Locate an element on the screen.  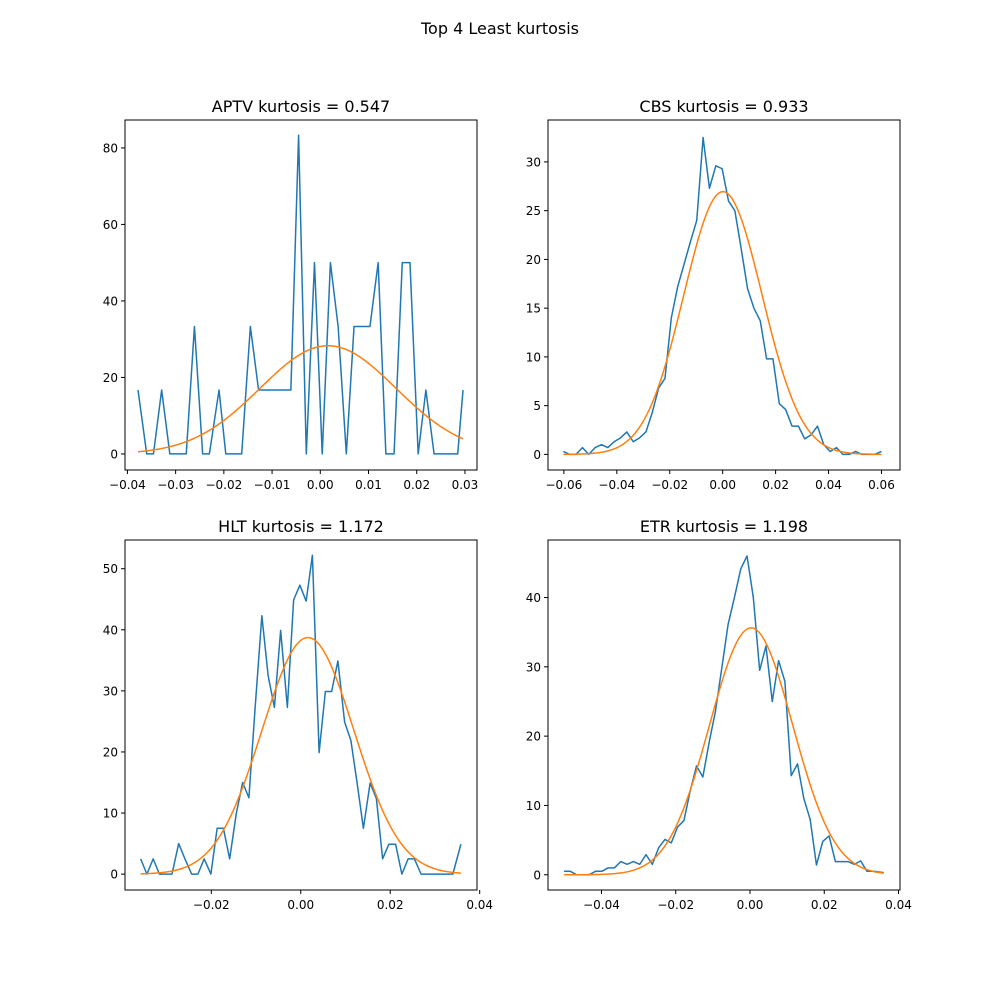
x-tick-label: 0.03 is located at coordinates (465, 485).